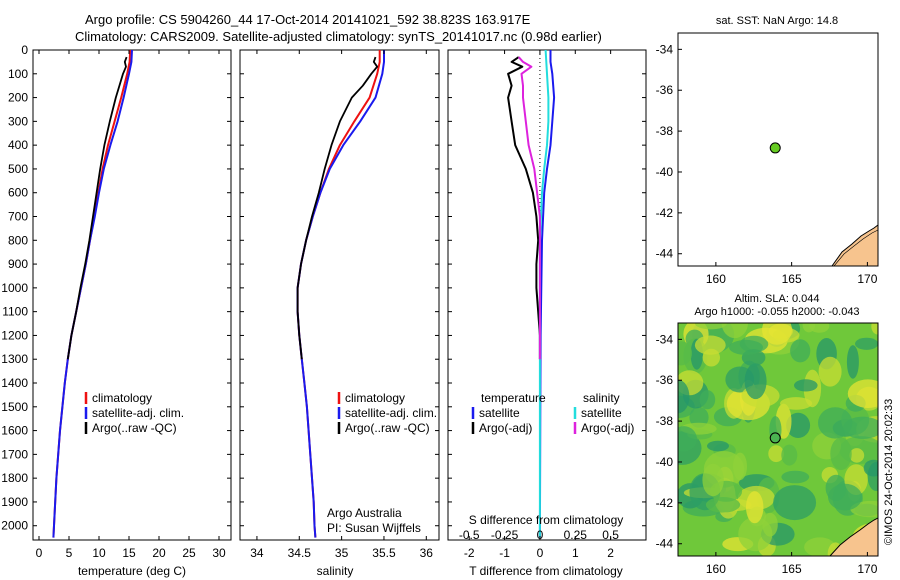 This screenshot has width=900, height=580. Describe the element at coordinates (15, 312) in the screenshot. I see `depth-tick-label: 1100` at that location.